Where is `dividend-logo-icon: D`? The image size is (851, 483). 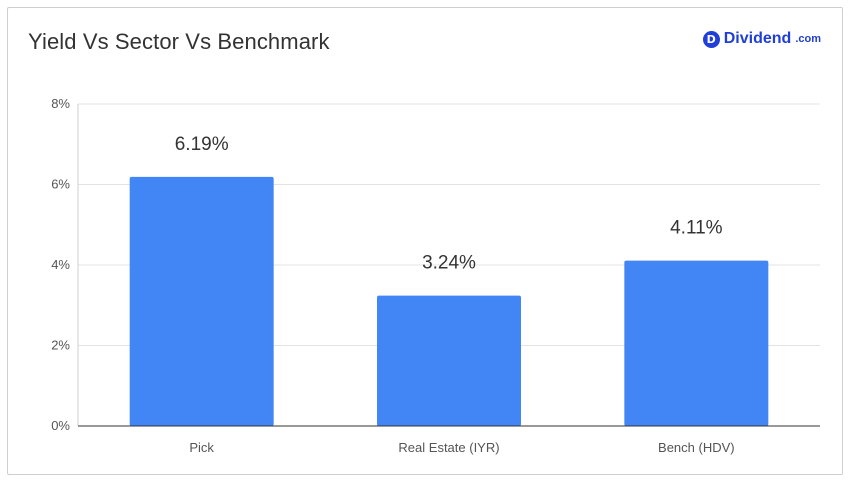
dividend-logo-icon: D is located at coordinates (711, 39).